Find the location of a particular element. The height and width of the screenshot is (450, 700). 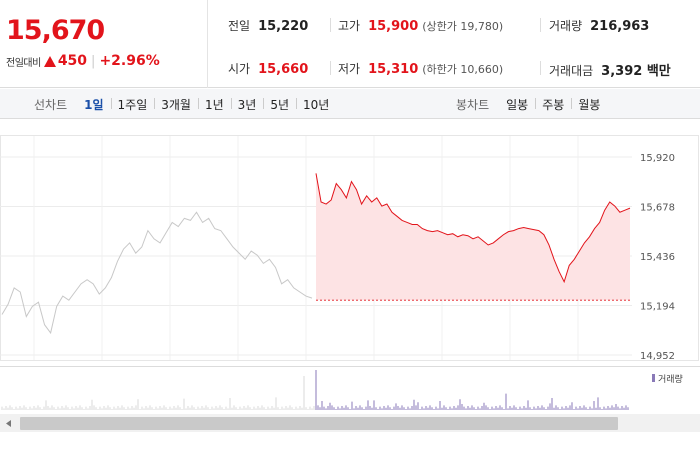

volume-legend-label: 거래량 is located at coordinates (670, 379).